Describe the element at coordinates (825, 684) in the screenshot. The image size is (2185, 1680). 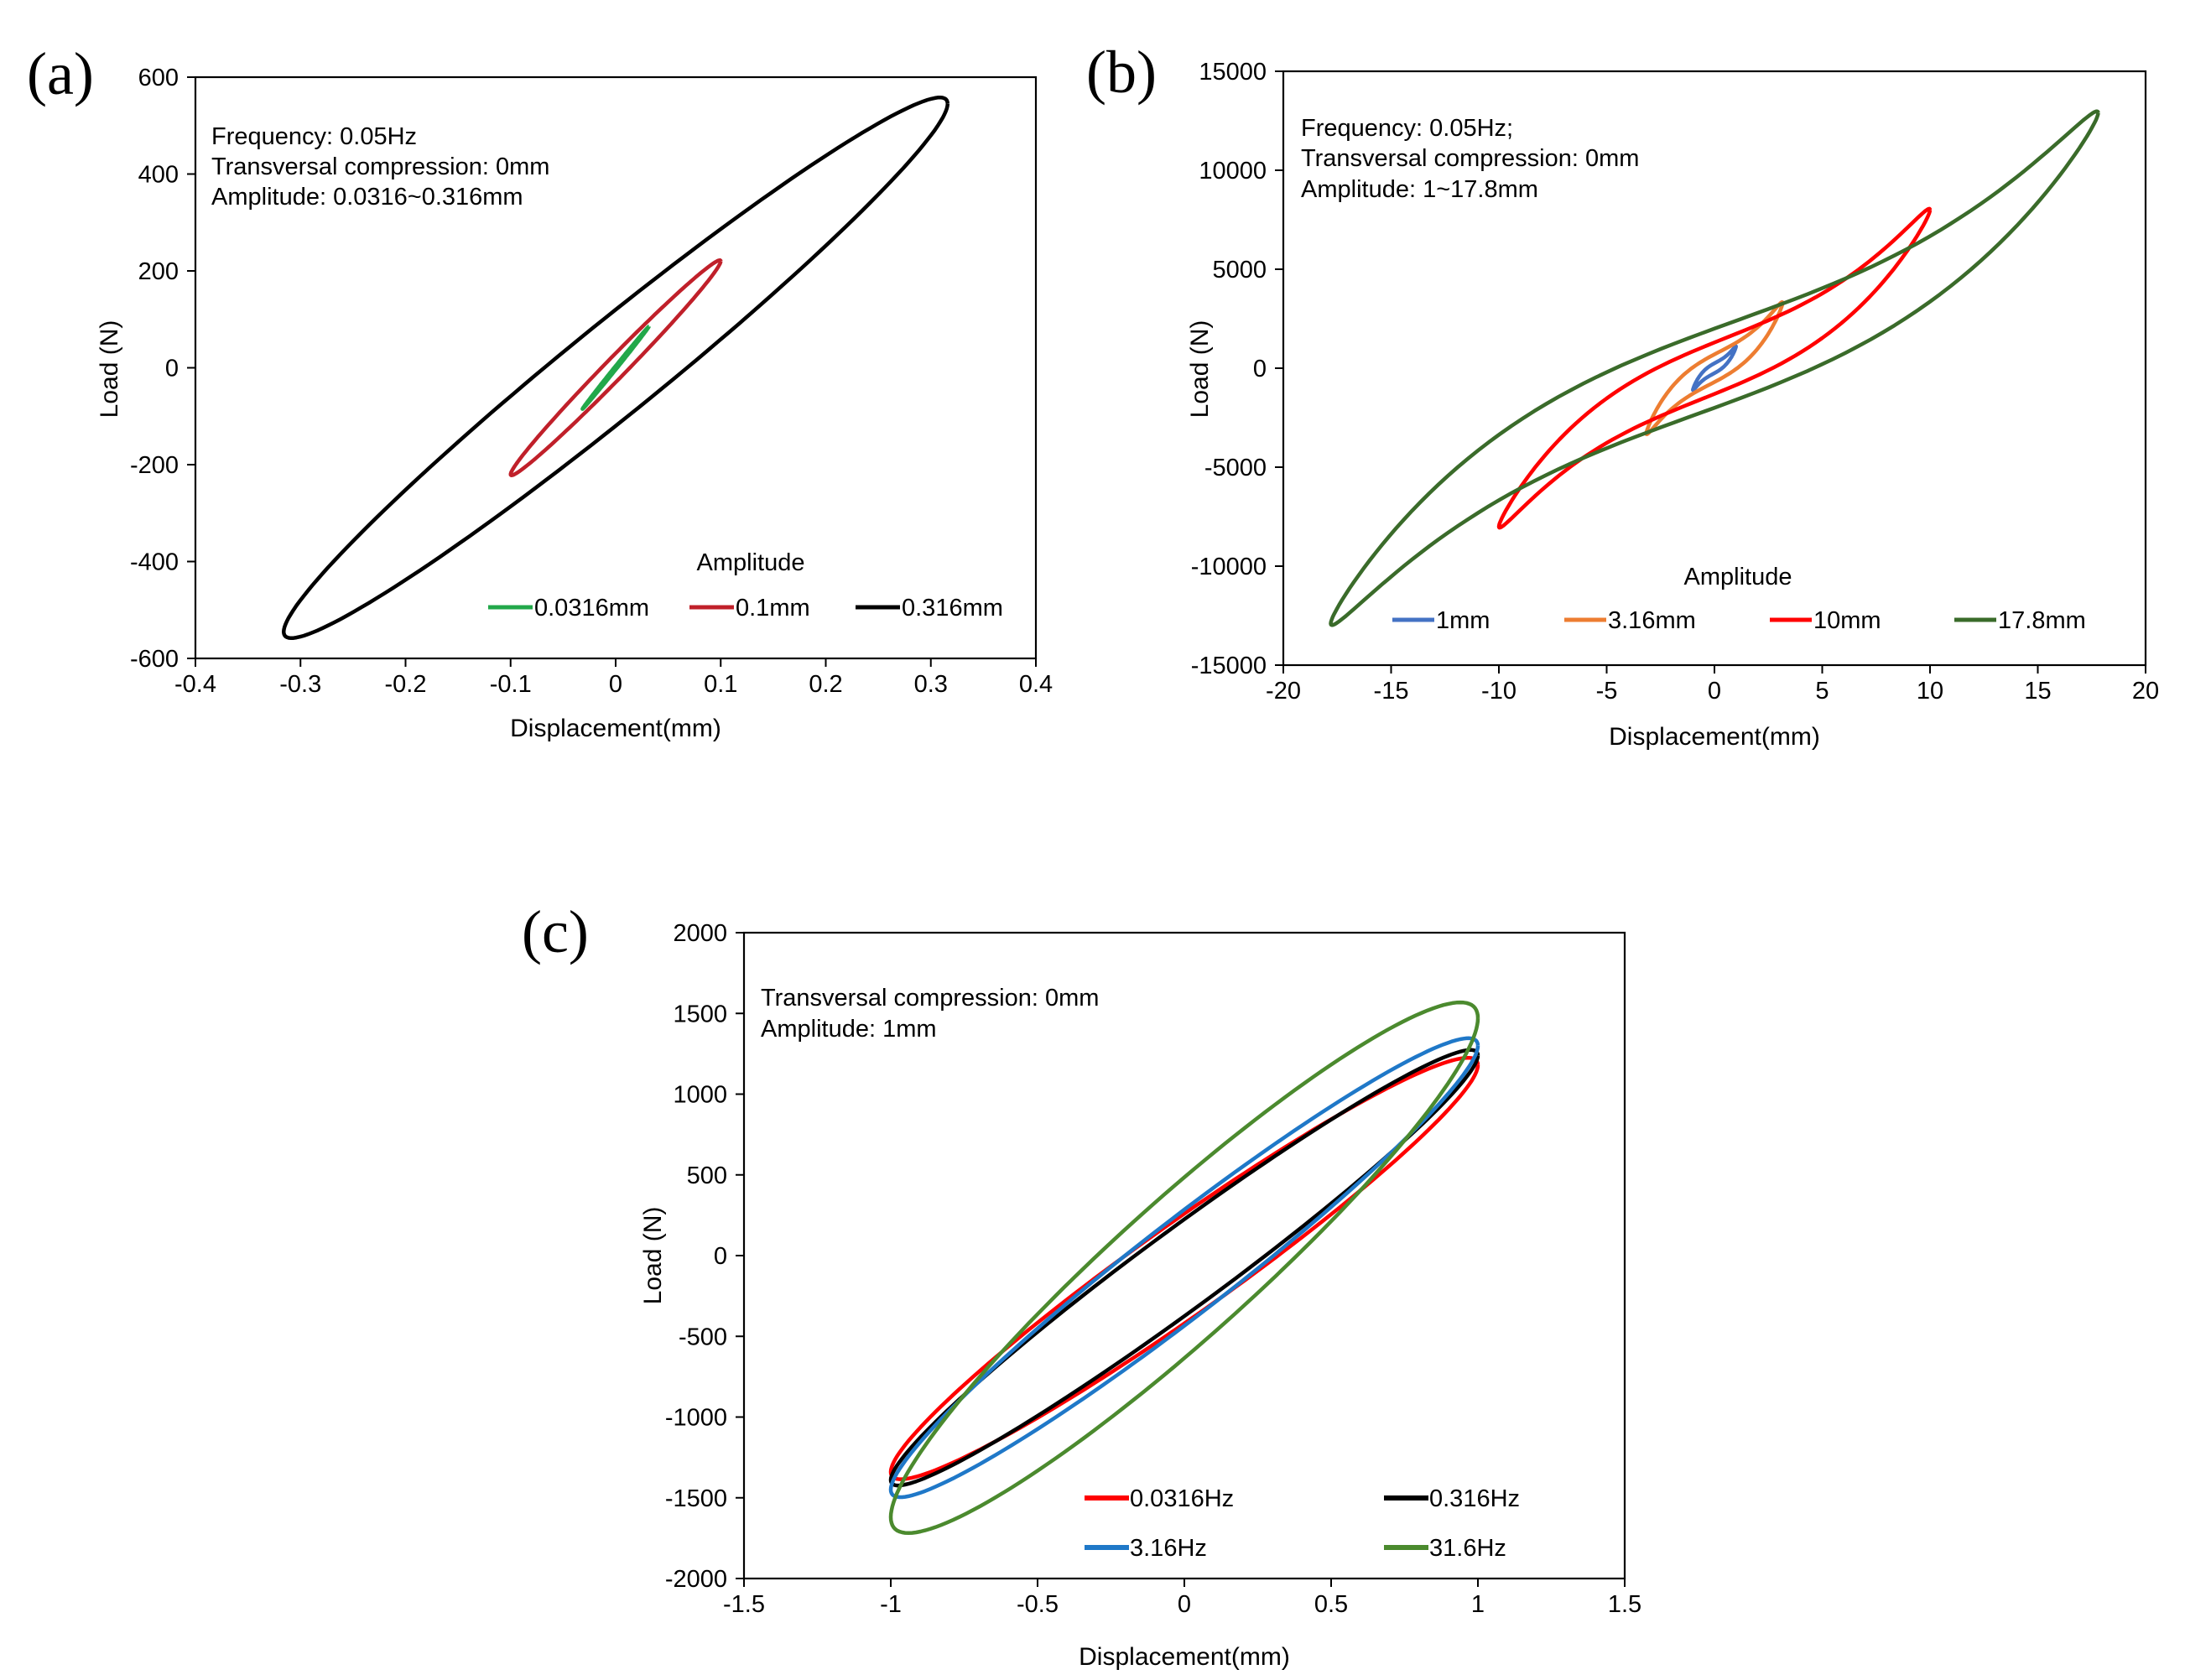
I see `panel-a-x-tick-label: 0.2` at that location.